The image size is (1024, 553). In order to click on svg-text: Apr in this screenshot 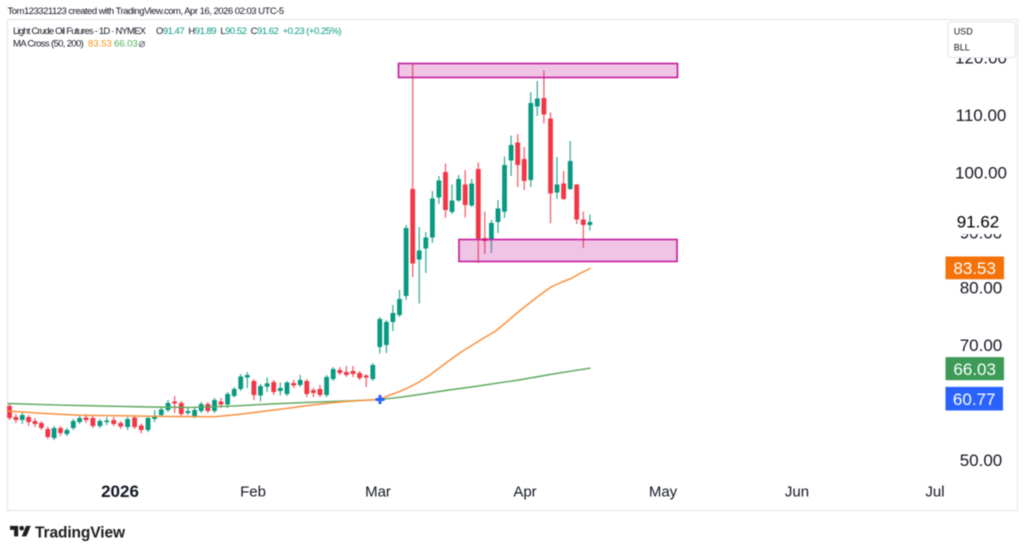, I will do `click(524, 492)`.